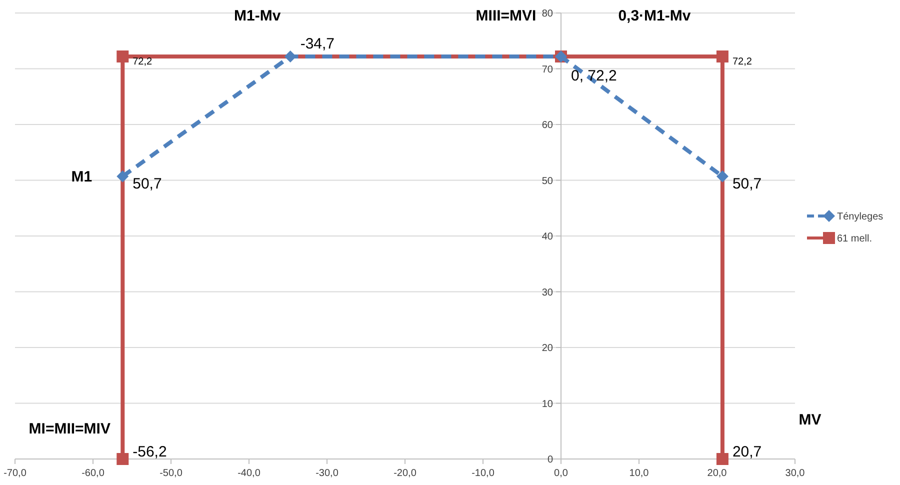 The width and height of the screenshot is (900, 485). What do you see at coordinates (548, 14) in the screenshot?
I see `y-tick-label: 80` at bounding box center [548, 14].